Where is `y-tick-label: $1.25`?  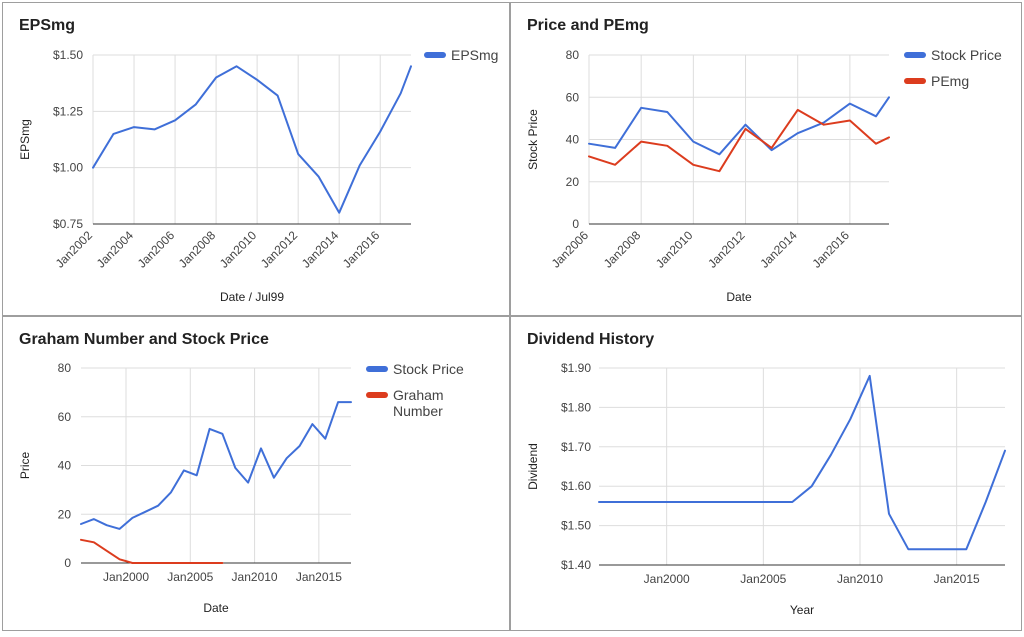
y-tick-label: $1.25 is located at coordinates (68, 111).